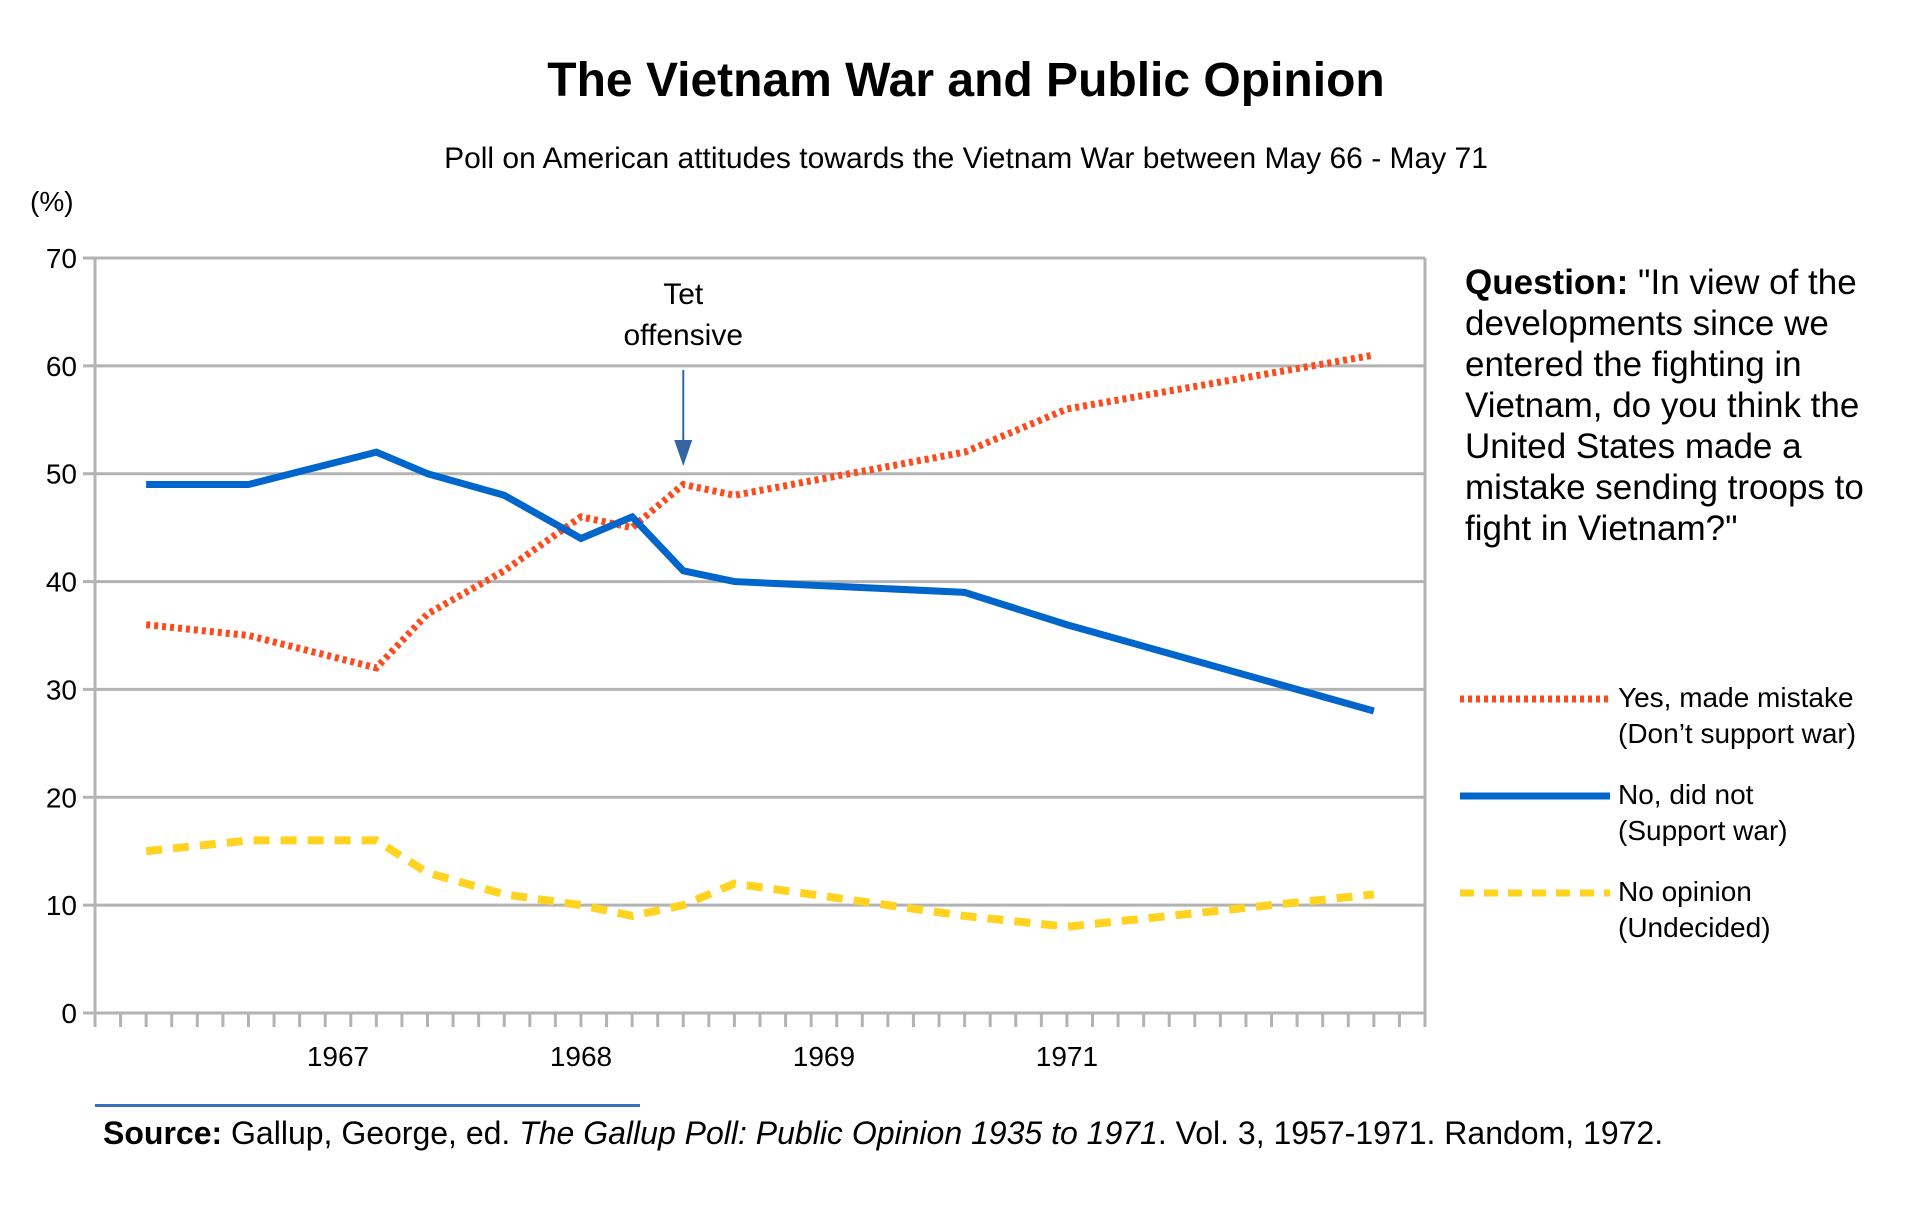 This screenshot has height=1214, width=1920. What do you see at coordinates (61, 258) in the screenshot?
I see `y-tick-label: 70` at bounding box center [61, 258].